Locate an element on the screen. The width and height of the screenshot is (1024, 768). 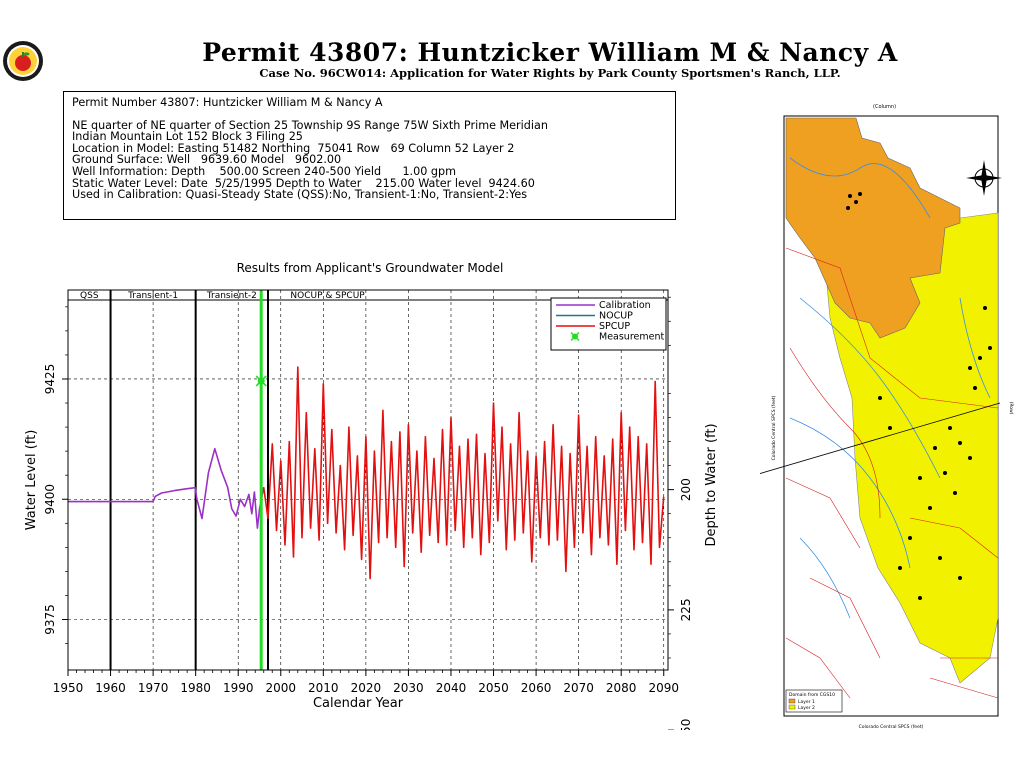
seal-logo-icon is located at coordinates (23, 61).